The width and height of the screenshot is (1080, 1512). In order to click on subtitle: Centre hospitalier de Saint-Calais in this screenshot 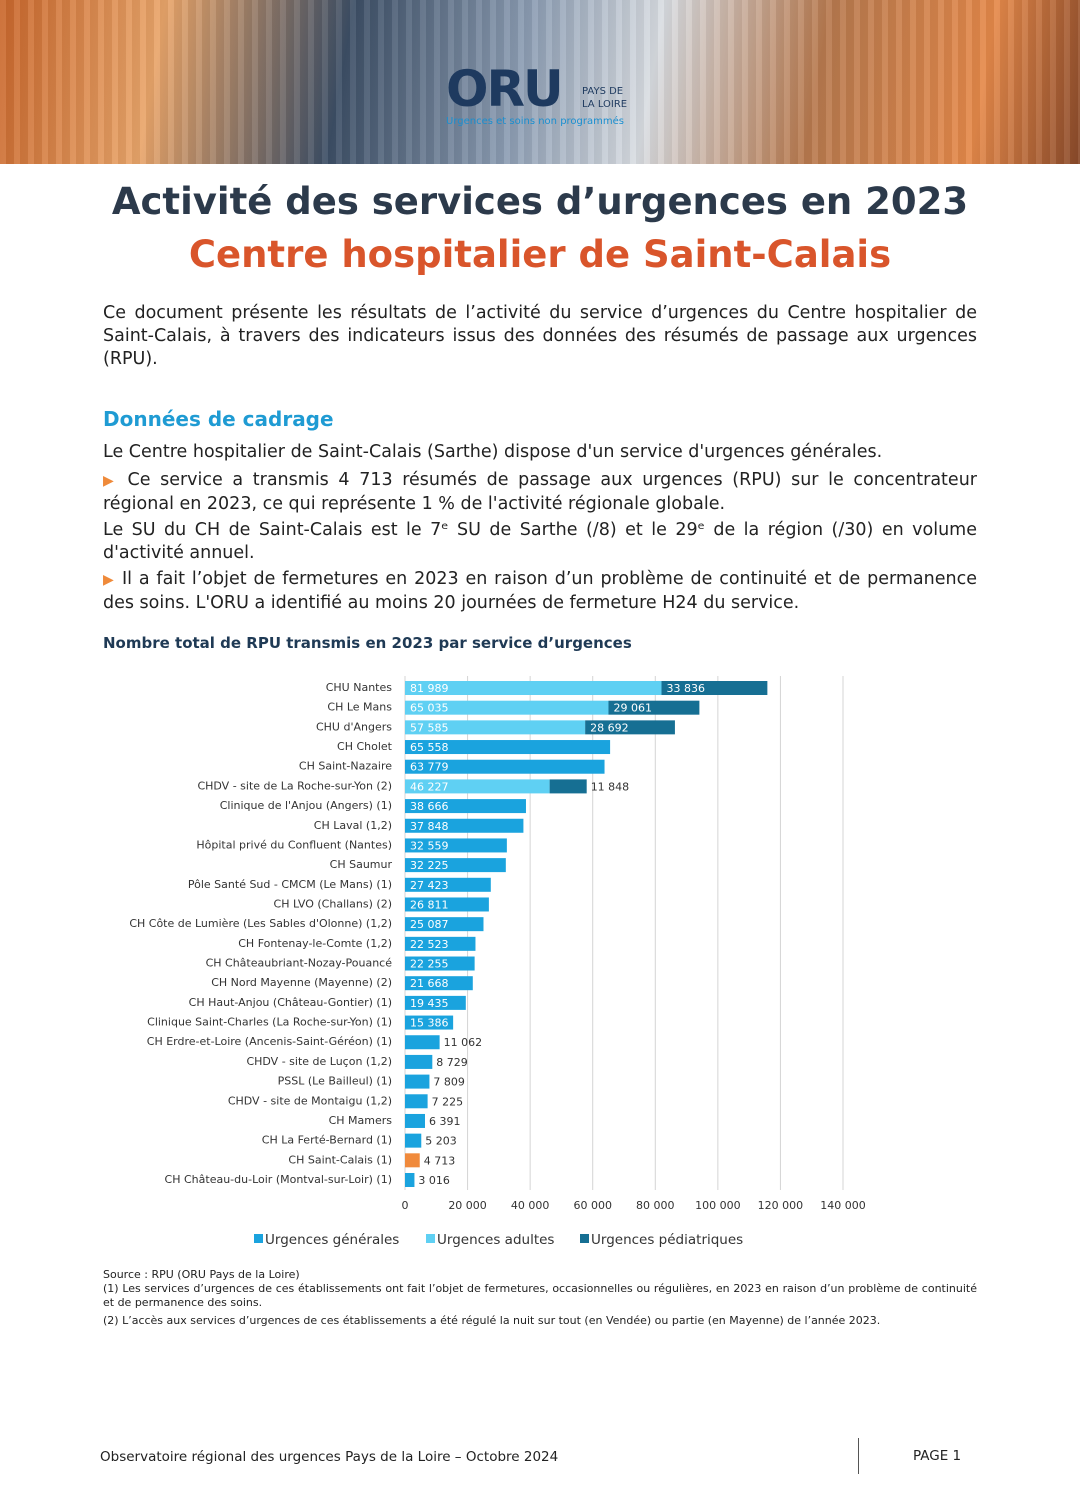, I will do `click(540, 254)`.